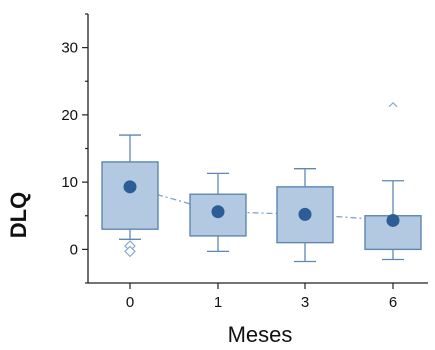 This screenshot has width=435, height=350. I want to click on y-tick-label: 20, so click(69, 115).